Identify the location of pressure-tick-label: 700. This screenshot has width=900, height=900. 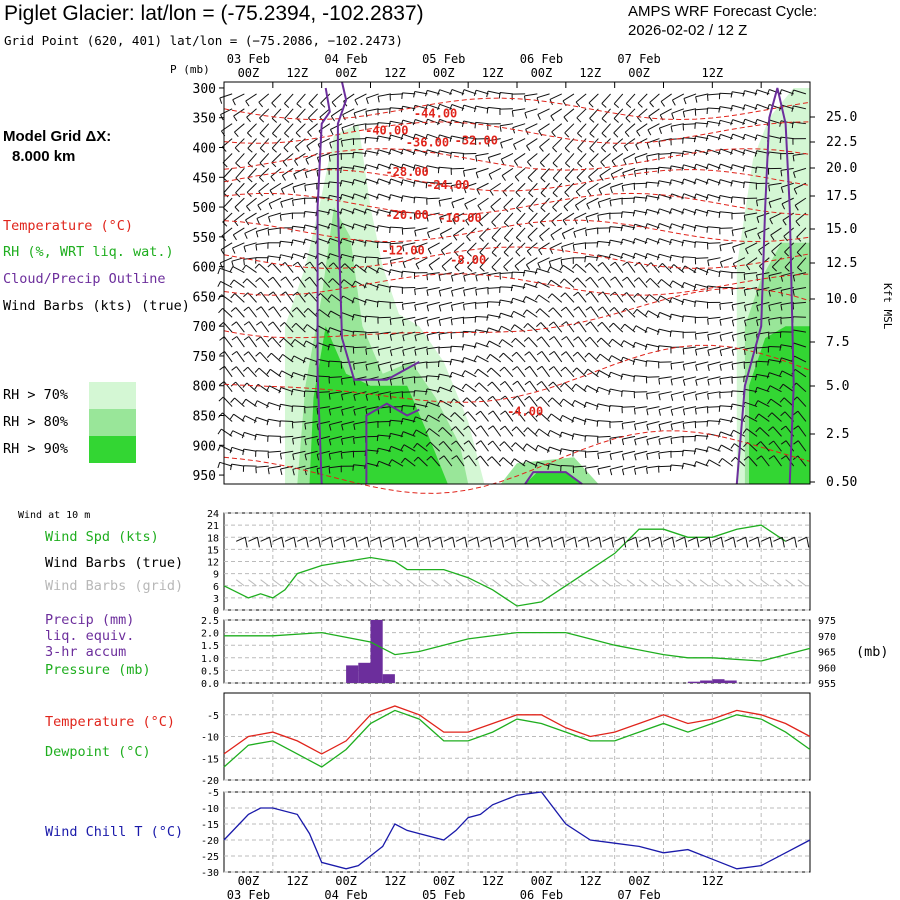
(204, 327).